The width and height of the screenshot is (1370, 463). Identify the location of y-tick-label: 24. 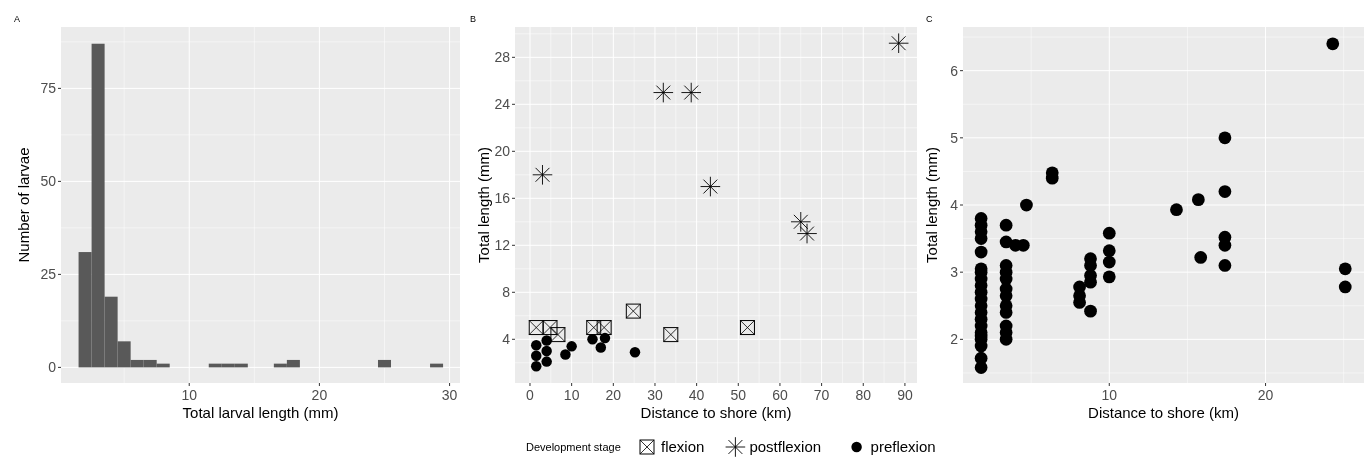
(502, 104).